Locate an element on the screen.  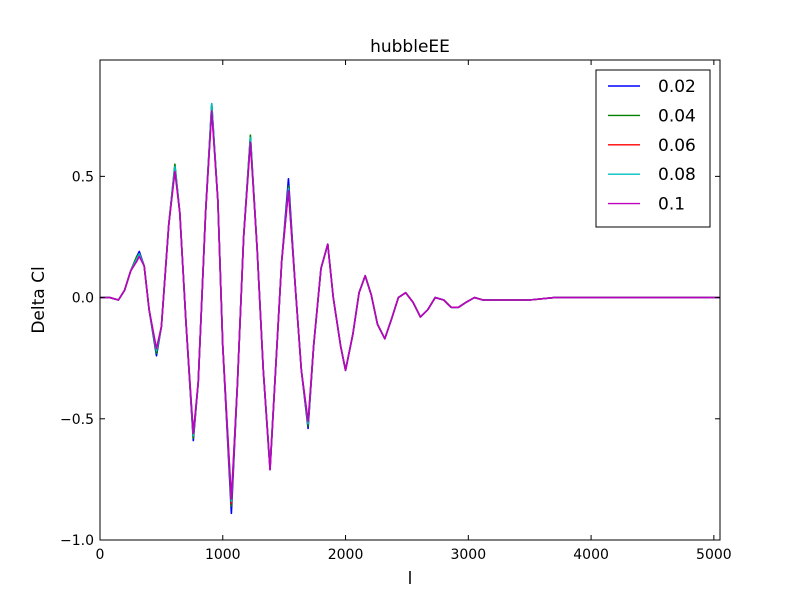
x-tick-label: 5000 is located at coordinates (714, 555).